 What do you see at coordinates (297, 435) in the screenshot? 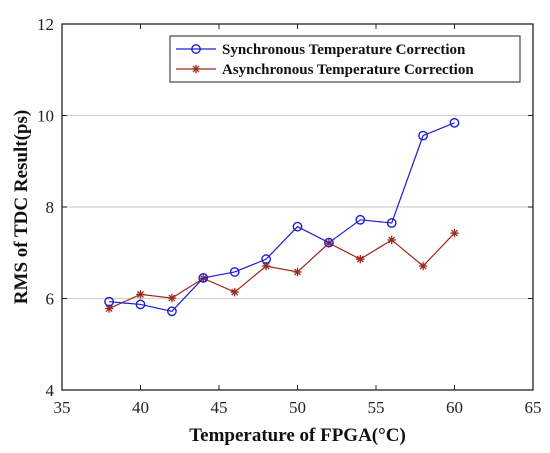
I see `x-axis-label: Temperature of FPGA(°C)` at bounding box center [297, 435].